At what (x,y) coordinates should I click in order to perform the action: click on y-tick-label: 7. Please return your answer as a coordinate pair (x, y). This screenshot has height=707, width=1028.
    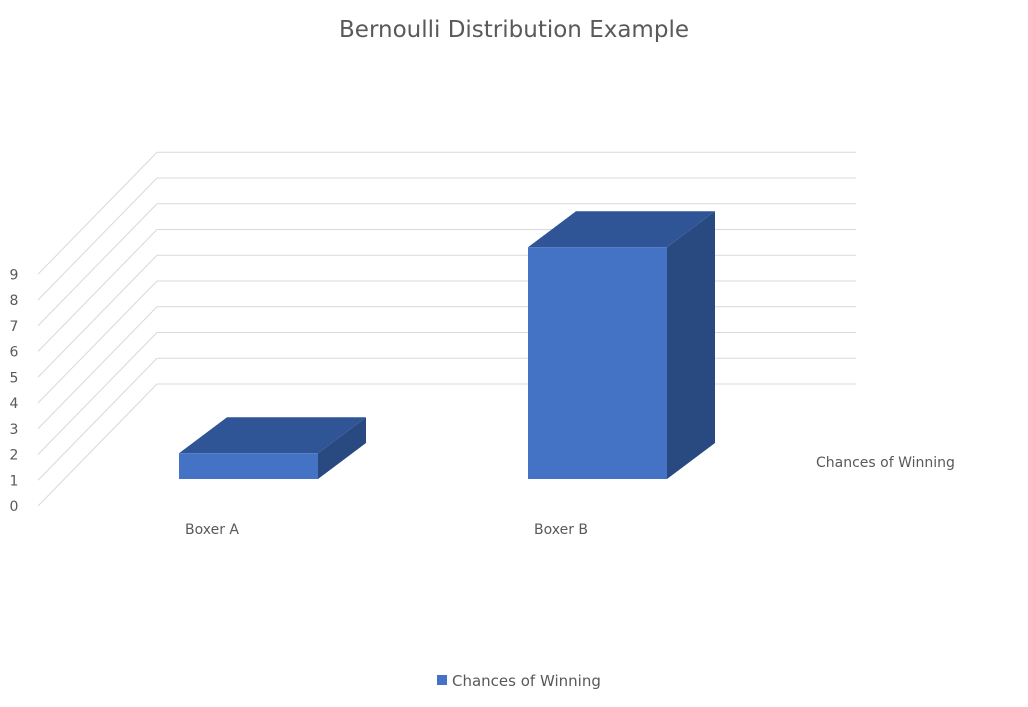
    Looking at the image, I should click on (14, 327).